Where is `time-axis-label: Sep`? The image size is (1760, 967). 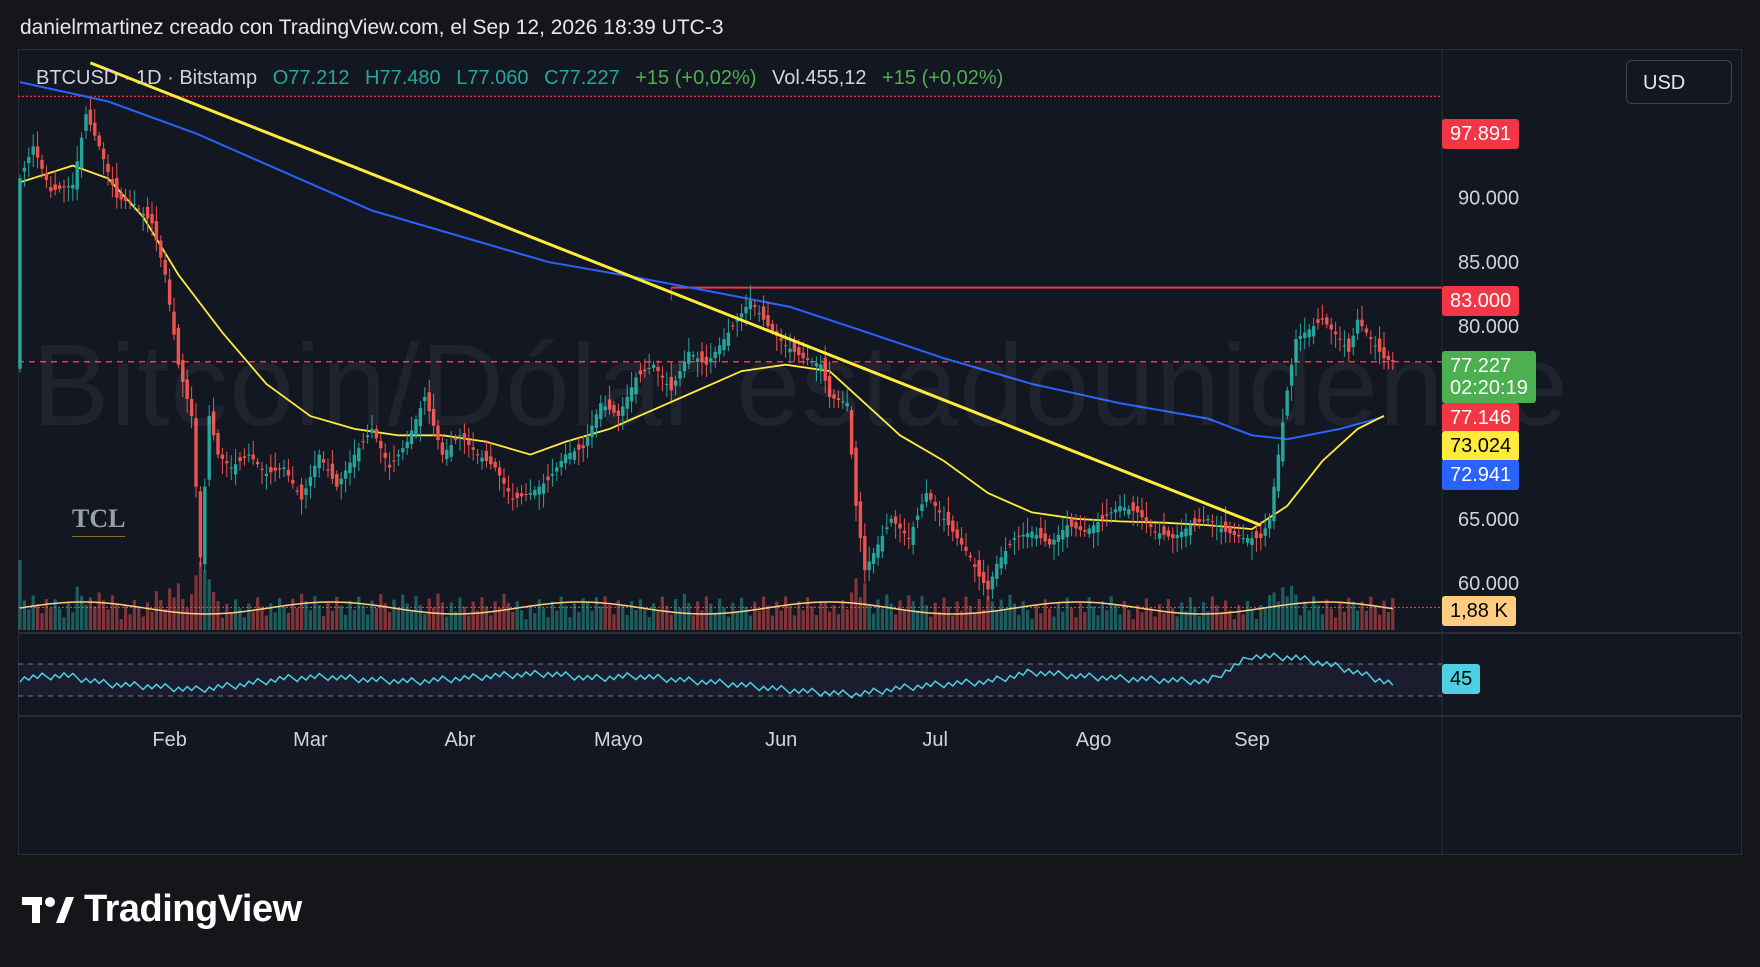 time-axis-label: Sep is located at coordinates (1252, 740).